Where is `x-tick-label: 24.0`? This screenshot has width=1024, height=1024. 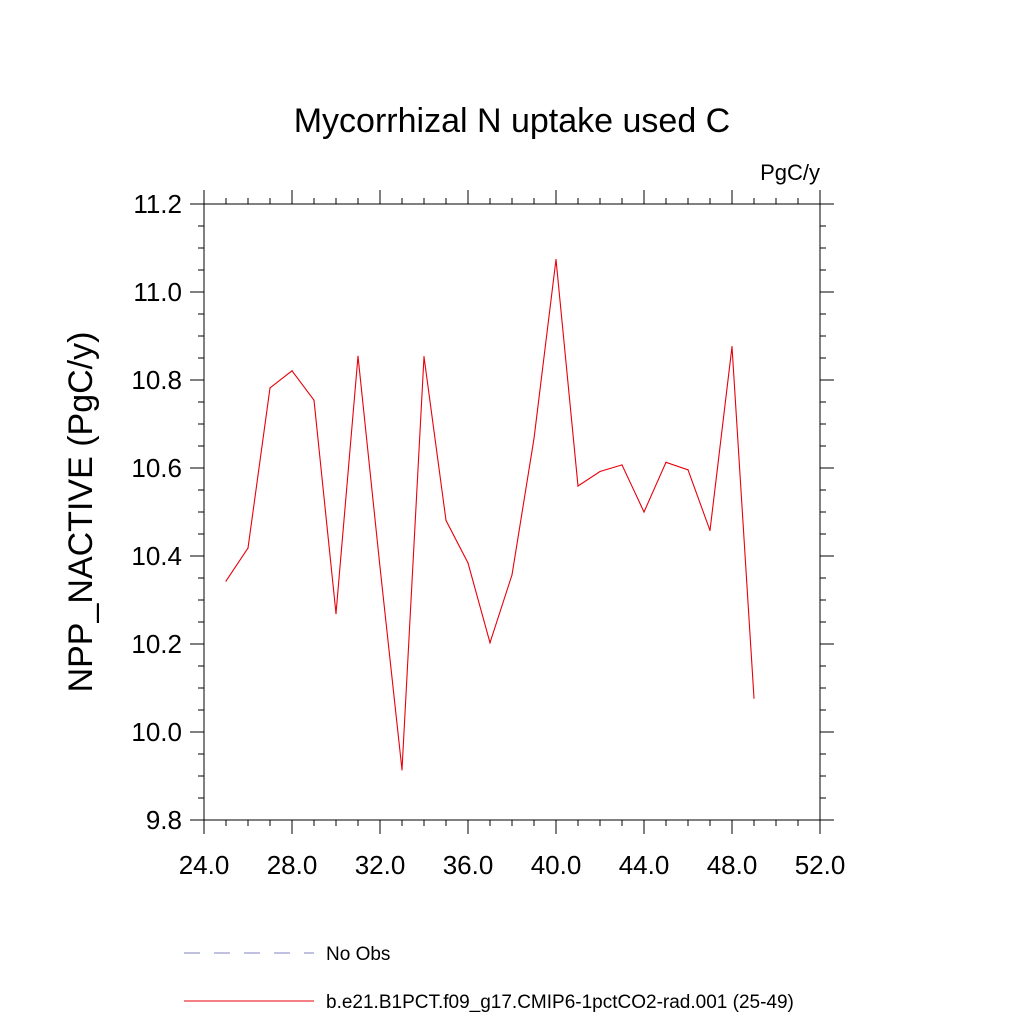
x-tick-label: 24.0 is located at coordinates (204, 865).